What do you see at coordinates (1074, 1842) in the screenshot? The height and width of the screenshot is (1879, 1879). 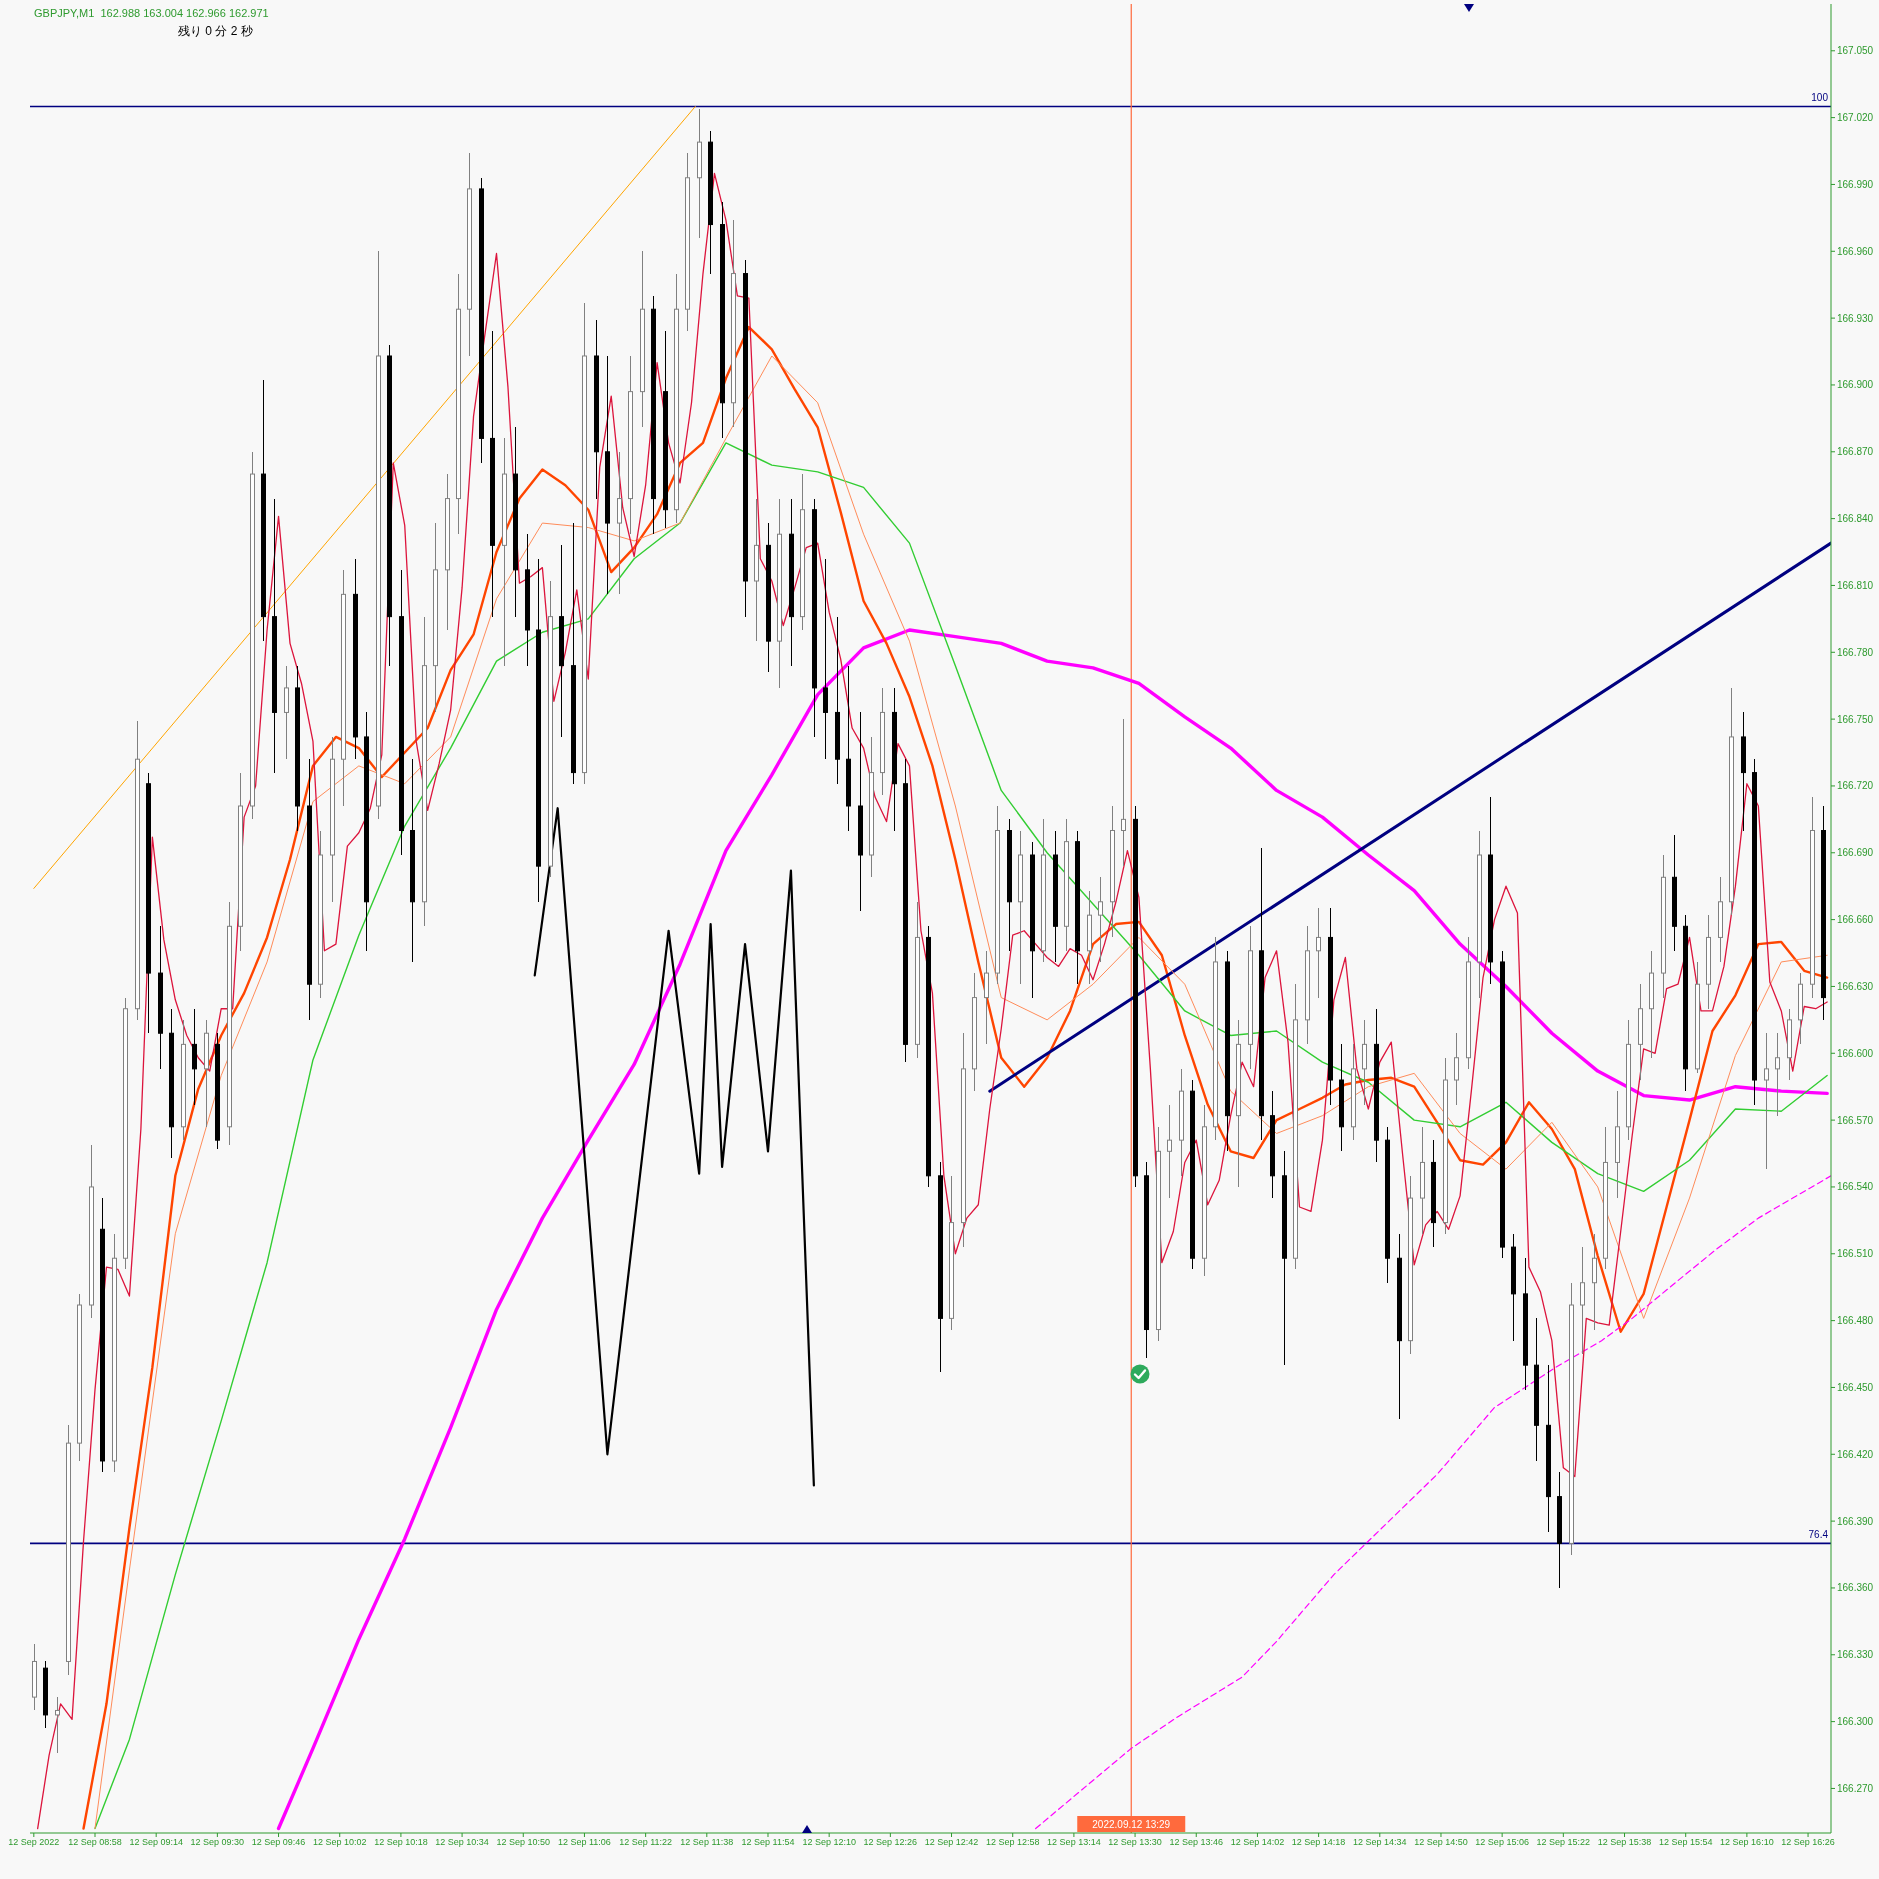 I see `x-tick-label: 12 Sep 13:14` at bounding box center [1074, 1842].